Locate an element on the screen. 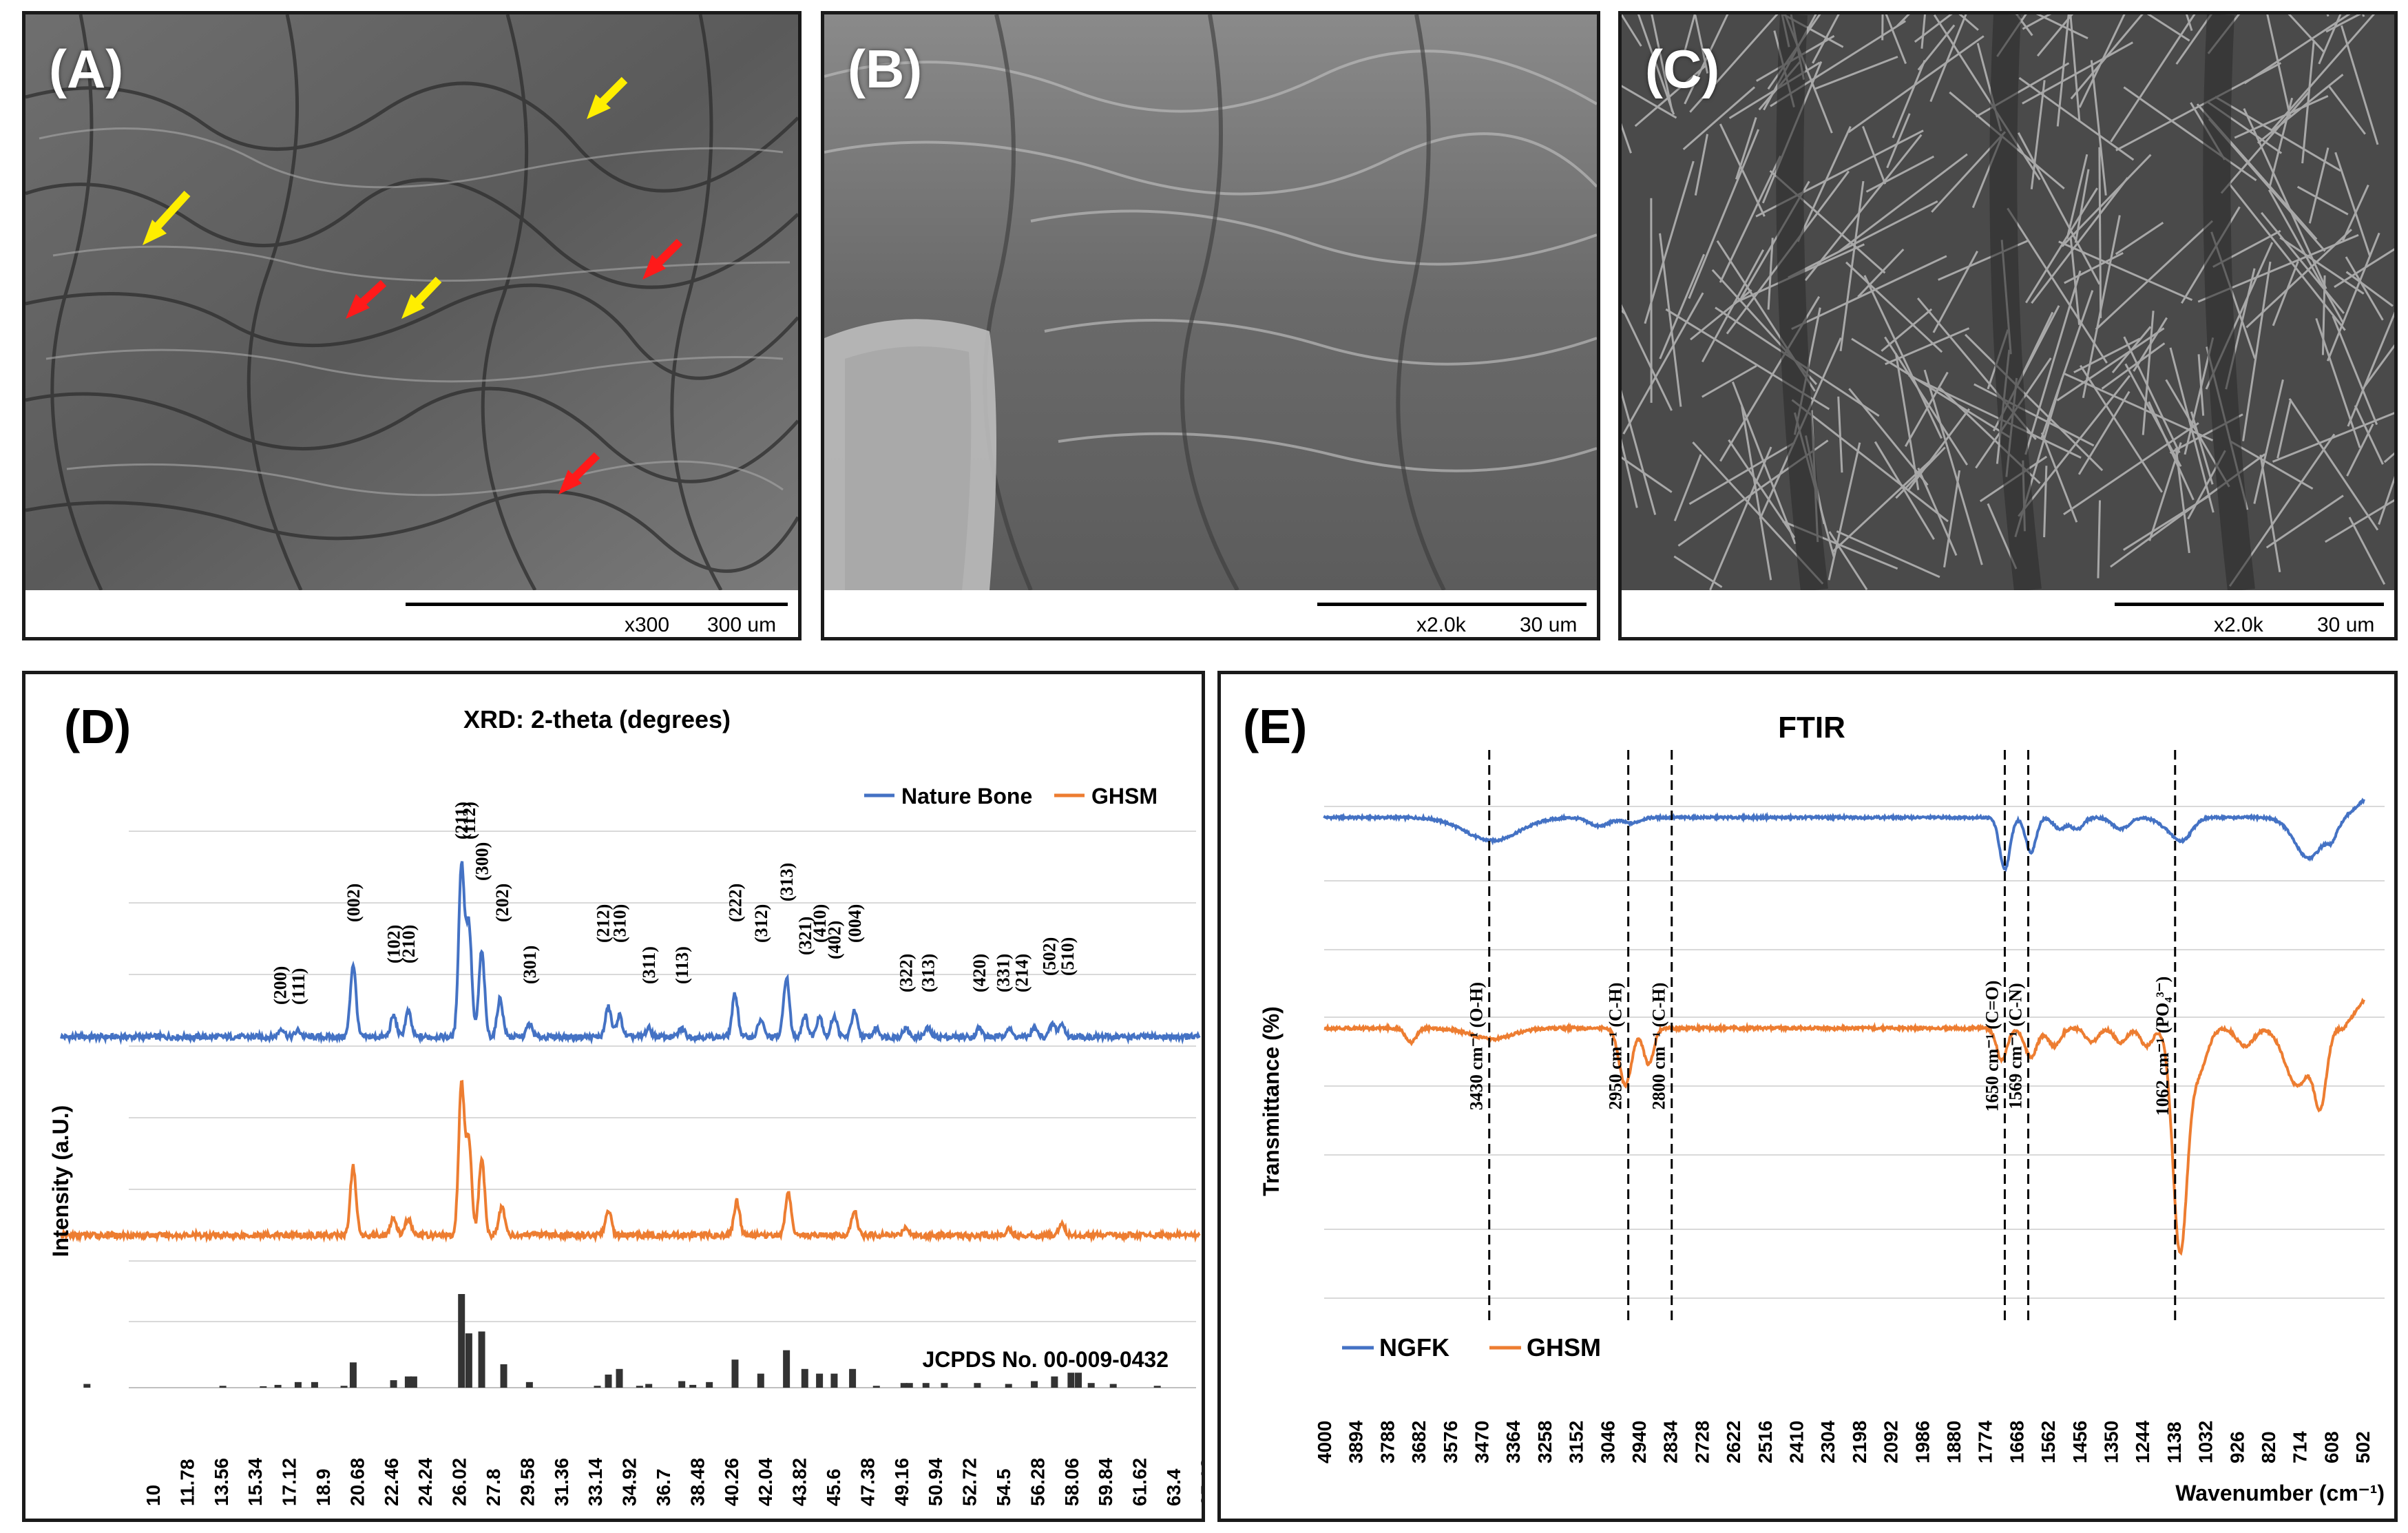  chart-title: FTIR is located at coordinates (1811, 727).